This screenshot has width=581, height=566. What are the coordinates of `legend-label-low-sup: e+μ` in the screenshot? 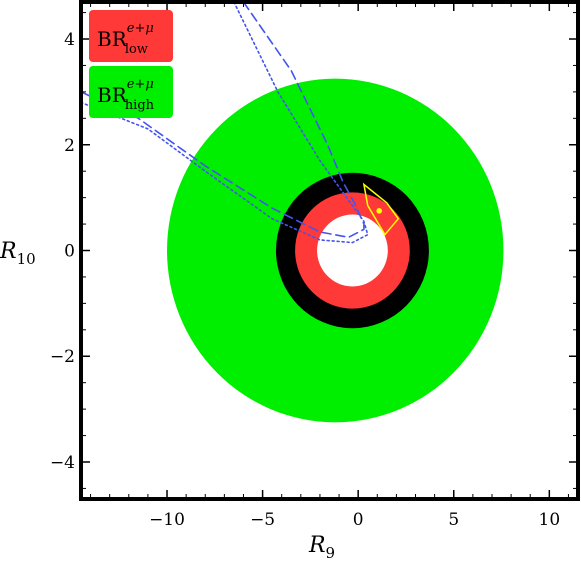 It's located at (140, 28).